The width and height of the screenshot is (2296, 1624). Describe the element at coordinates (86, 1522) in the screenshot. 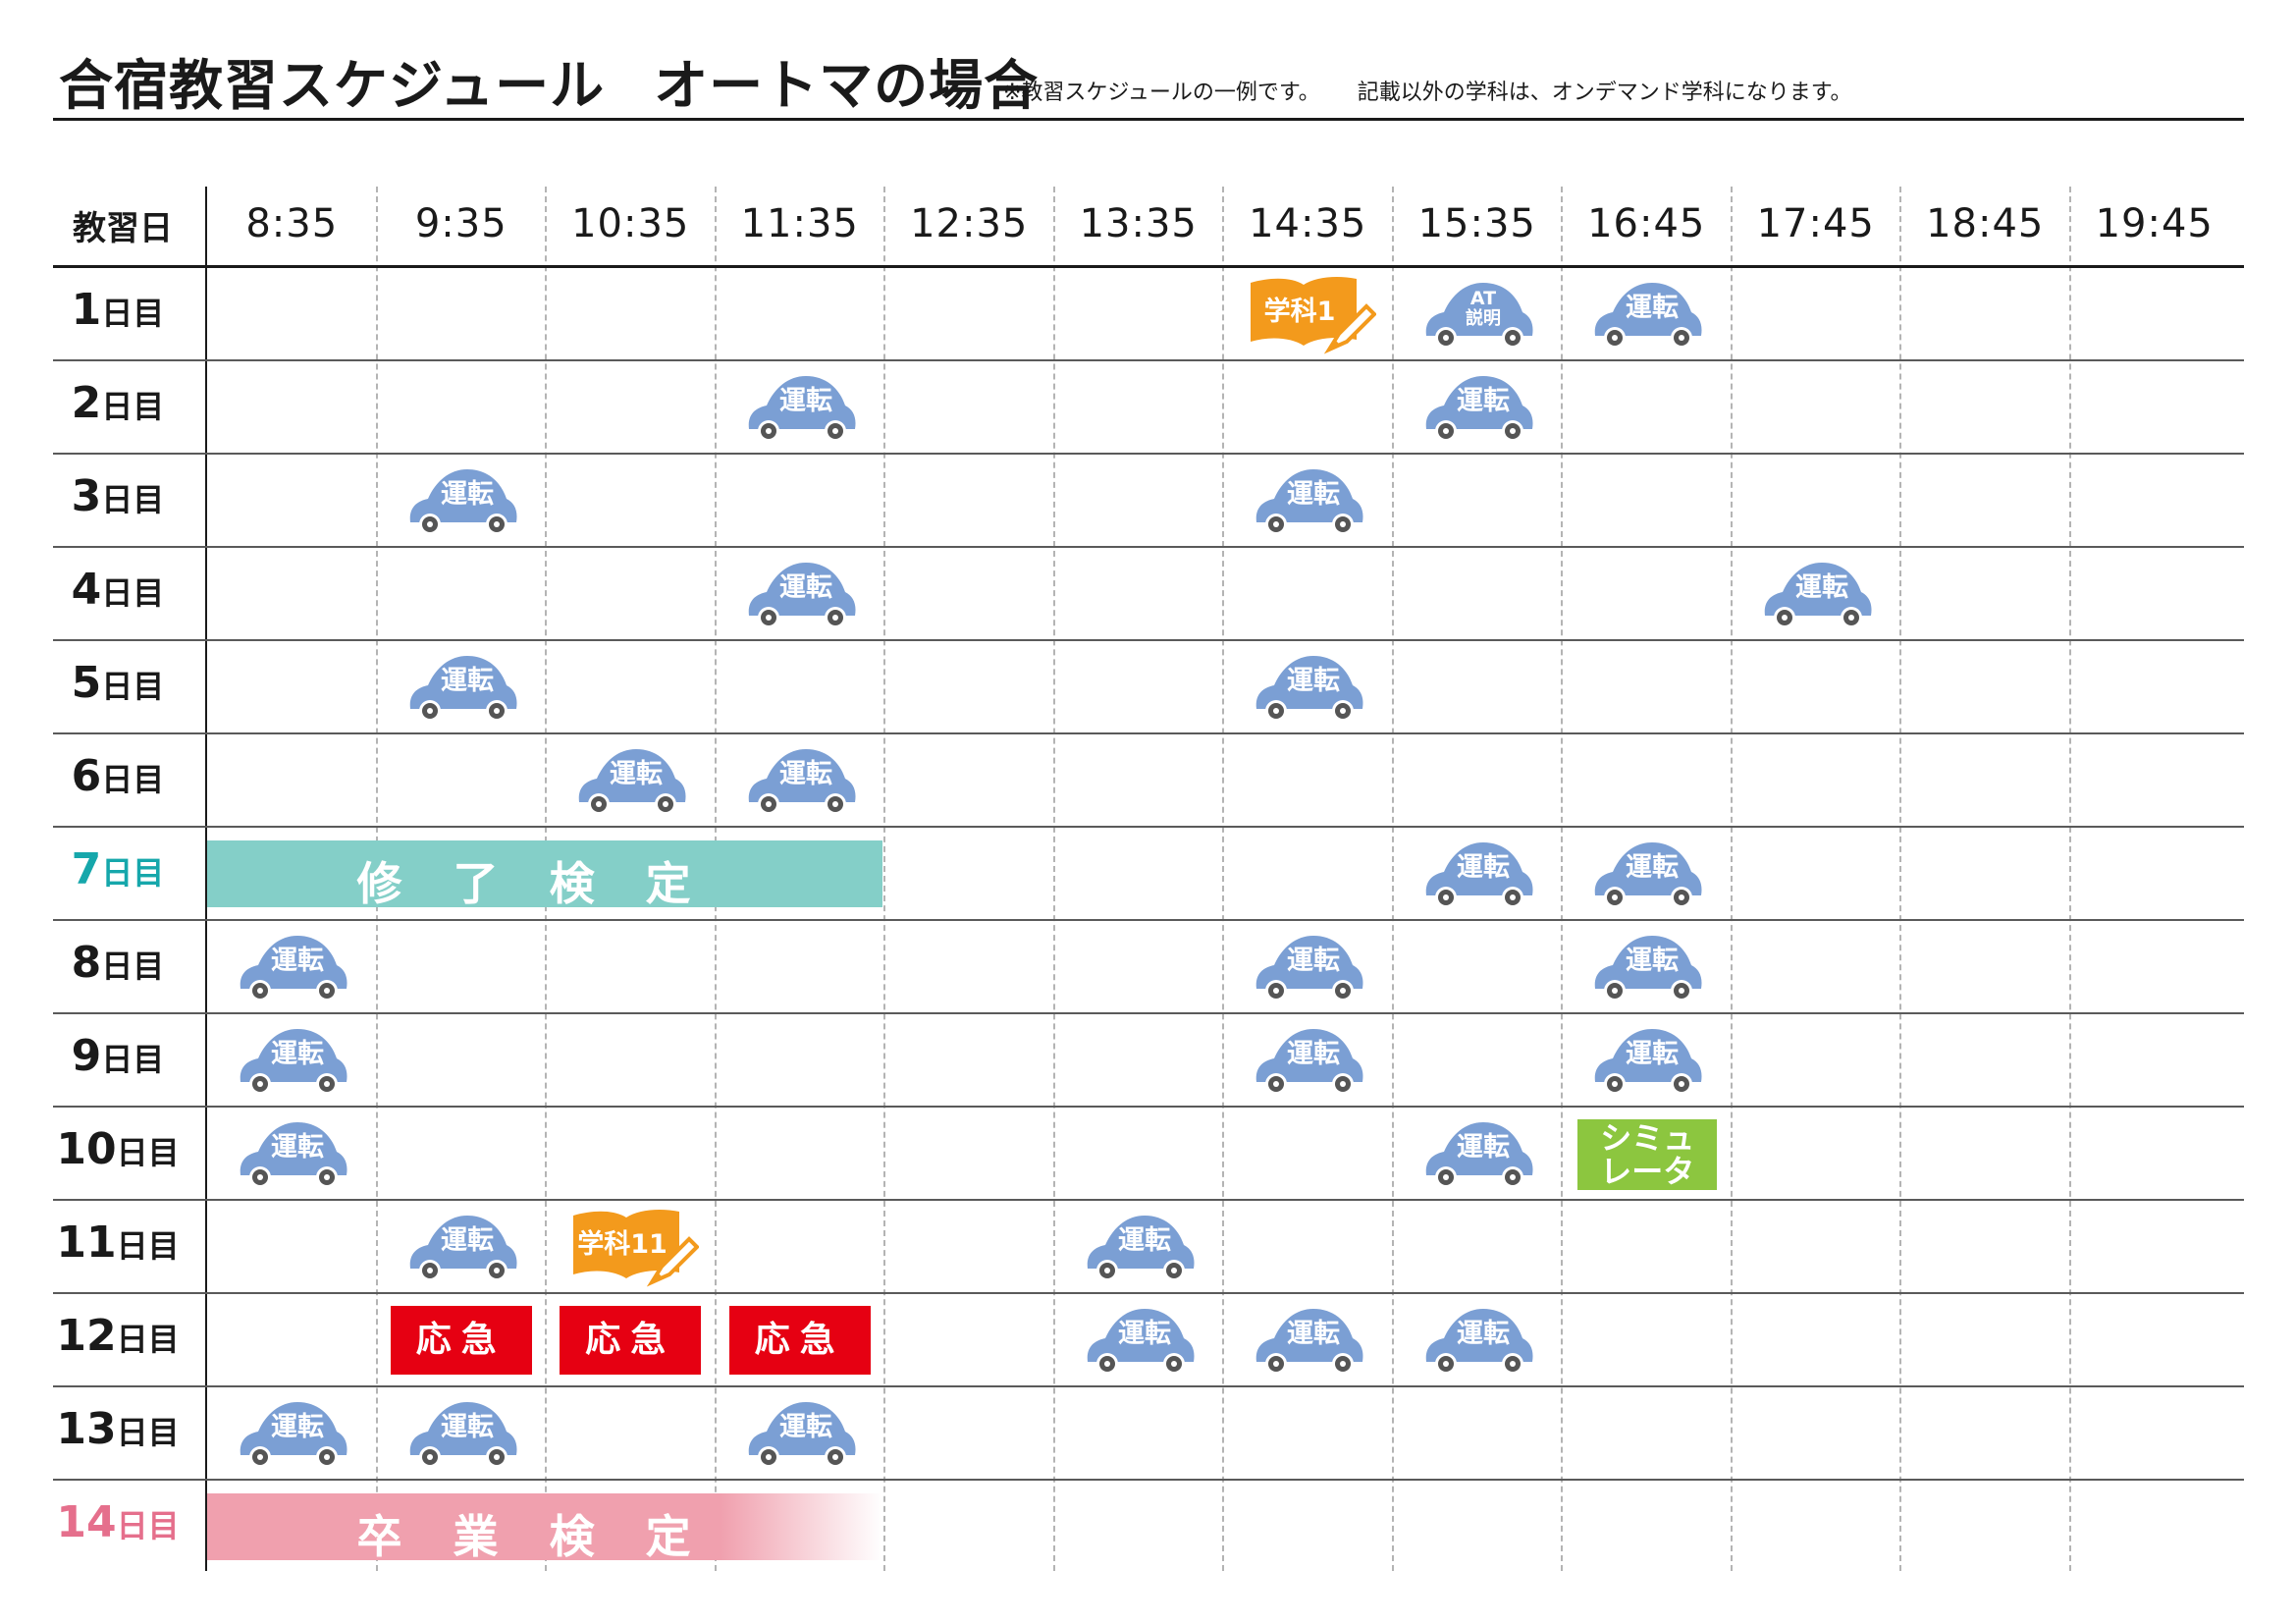

I see `day-number: 14` at that location.